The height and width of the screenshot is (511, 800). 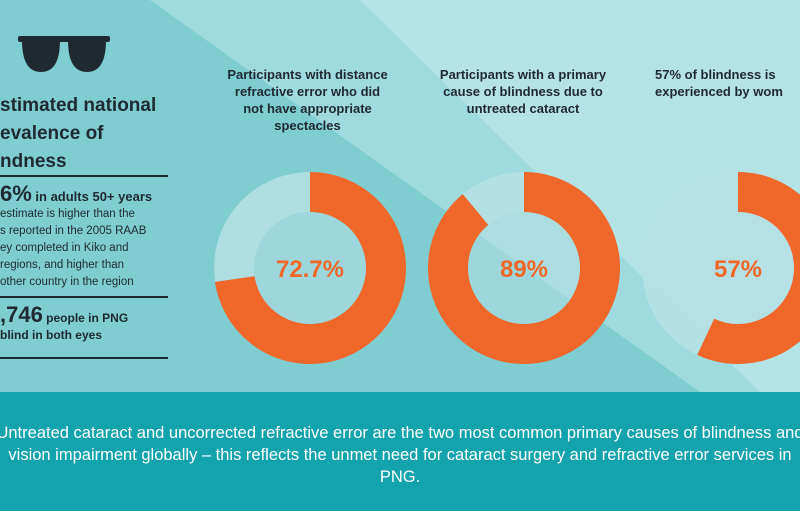 I want to click on prevalence-caption: in adults 50+ years, so click(x=92, y=196).